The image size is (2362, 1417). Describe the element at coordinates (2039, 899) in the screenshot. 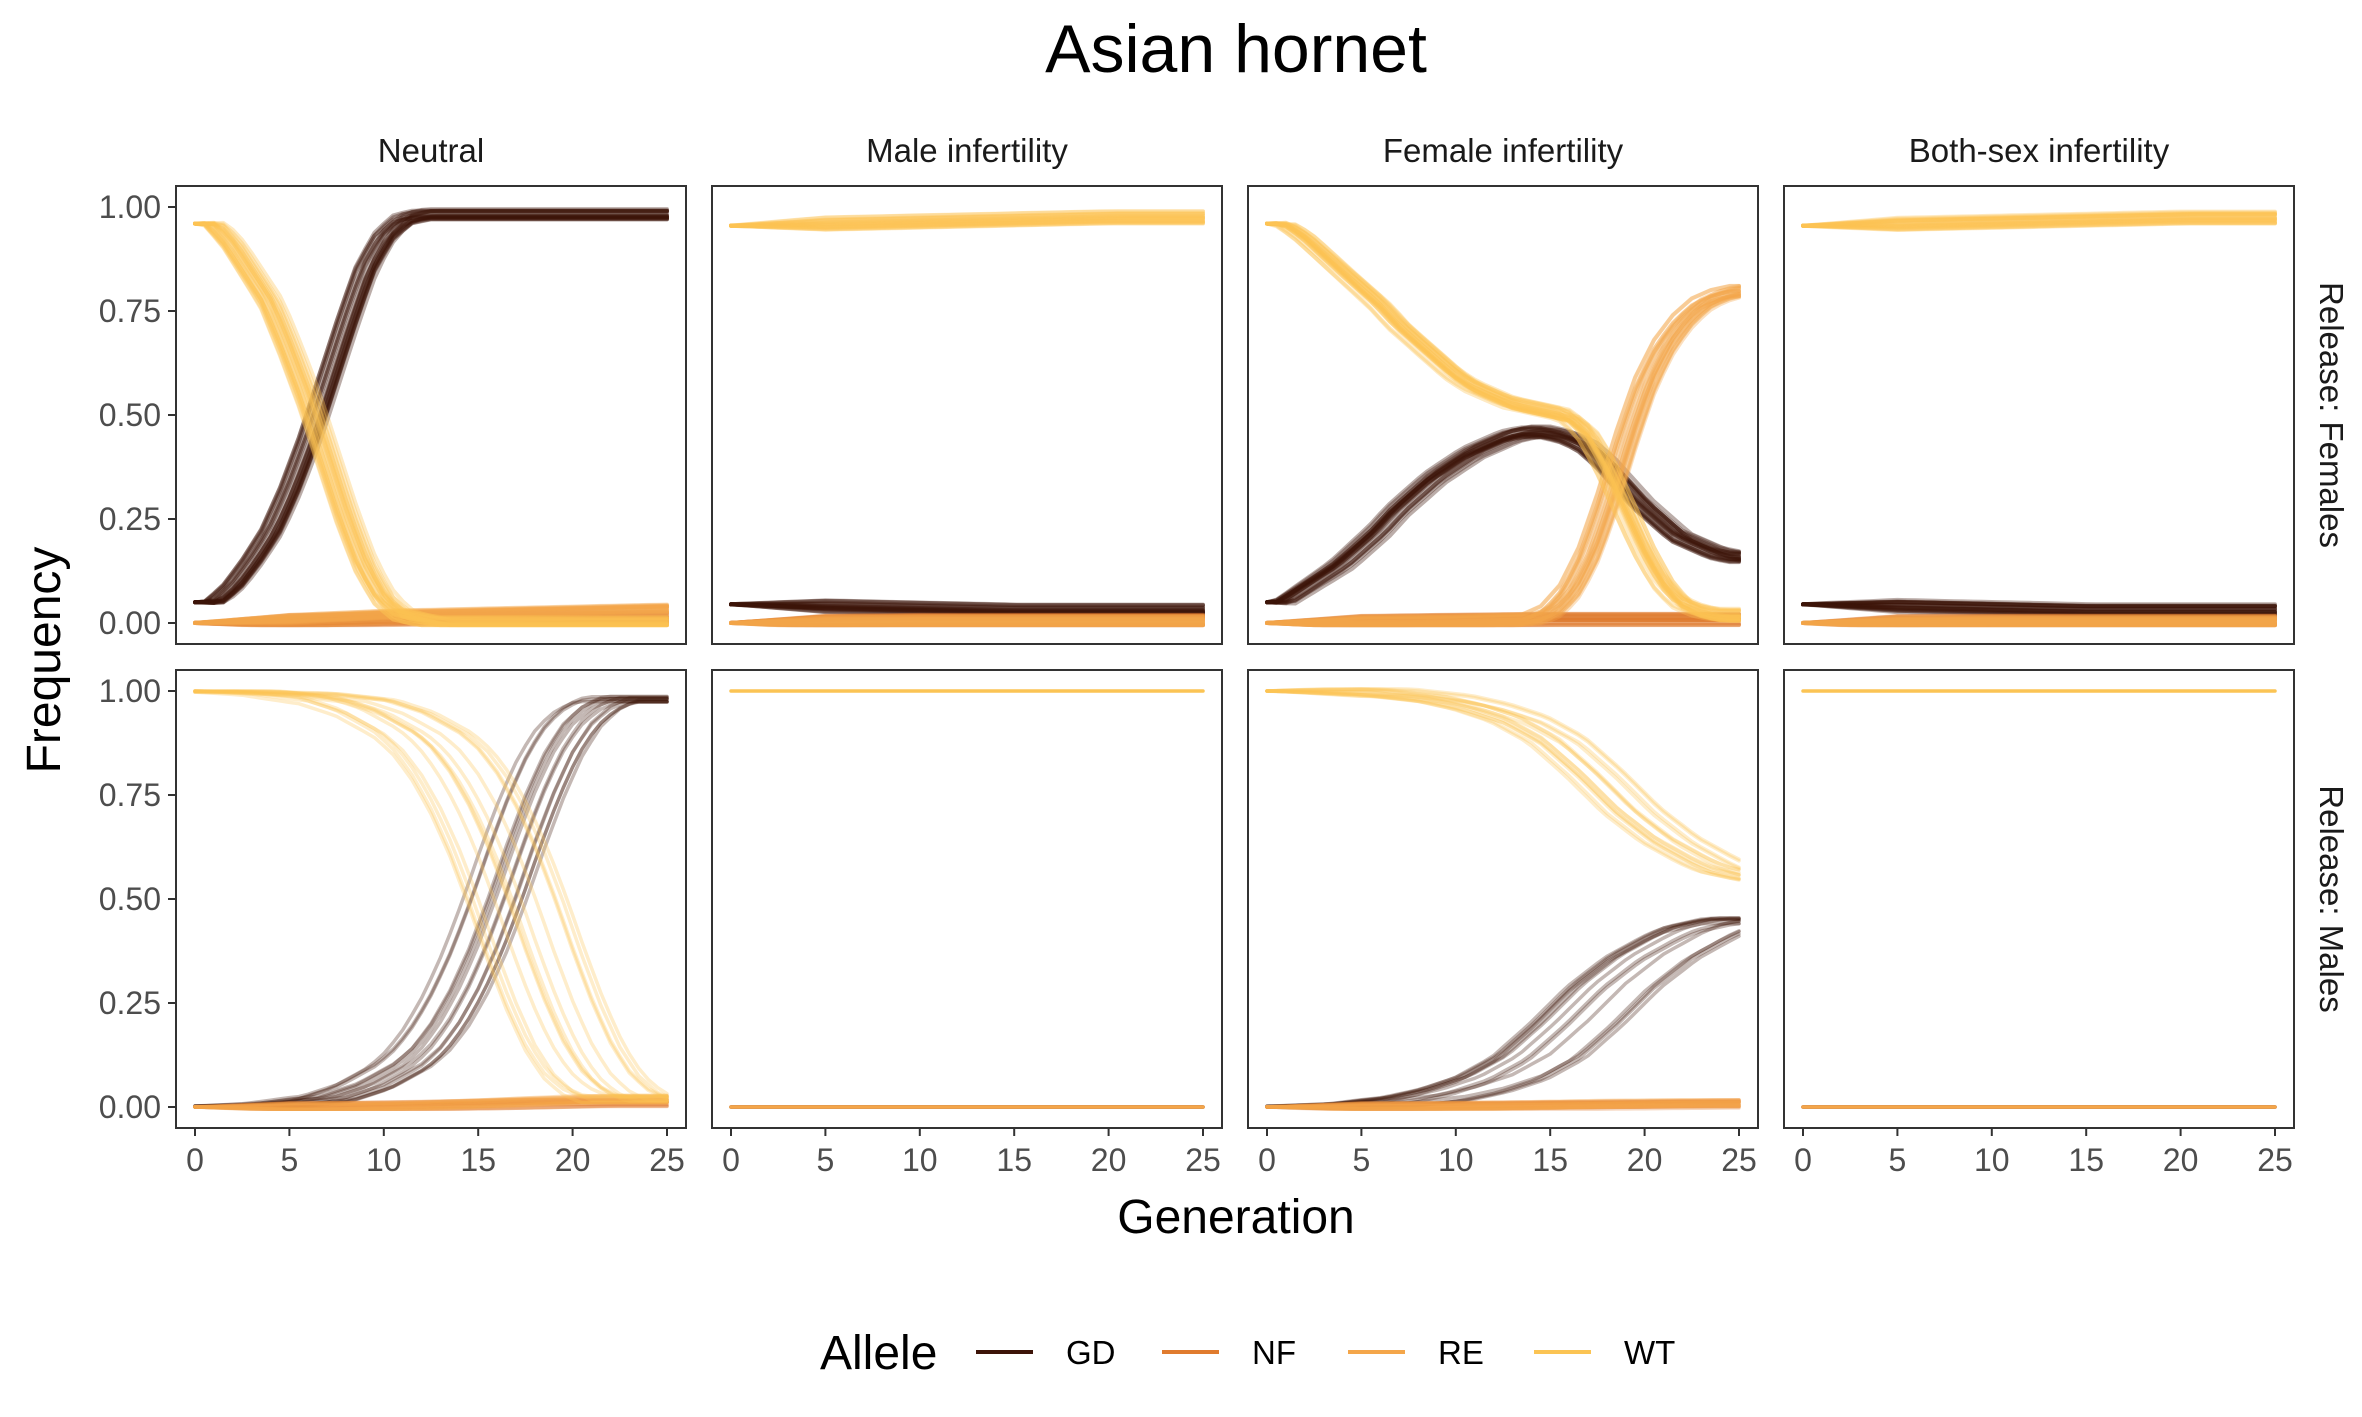

I see `panel-border` at that location.